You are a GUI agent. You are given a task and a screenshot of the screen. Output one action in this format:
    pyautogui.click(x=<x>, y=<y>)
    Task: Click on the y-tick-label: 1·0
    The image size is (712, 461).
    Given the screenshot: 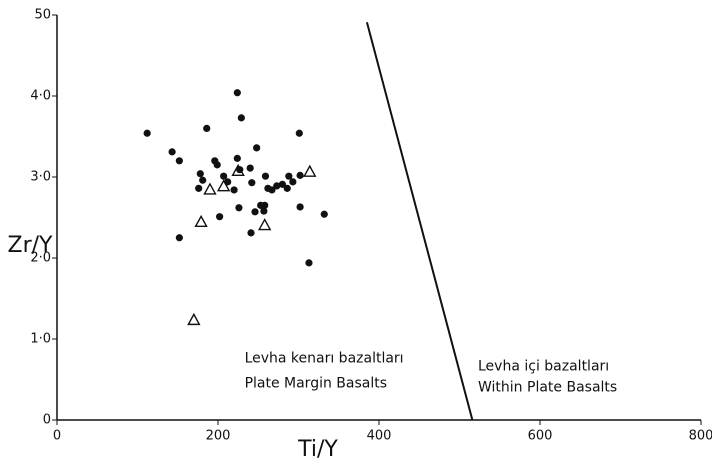 What is the action you would take?
    pyautogui.click(x=40, y=339)
    